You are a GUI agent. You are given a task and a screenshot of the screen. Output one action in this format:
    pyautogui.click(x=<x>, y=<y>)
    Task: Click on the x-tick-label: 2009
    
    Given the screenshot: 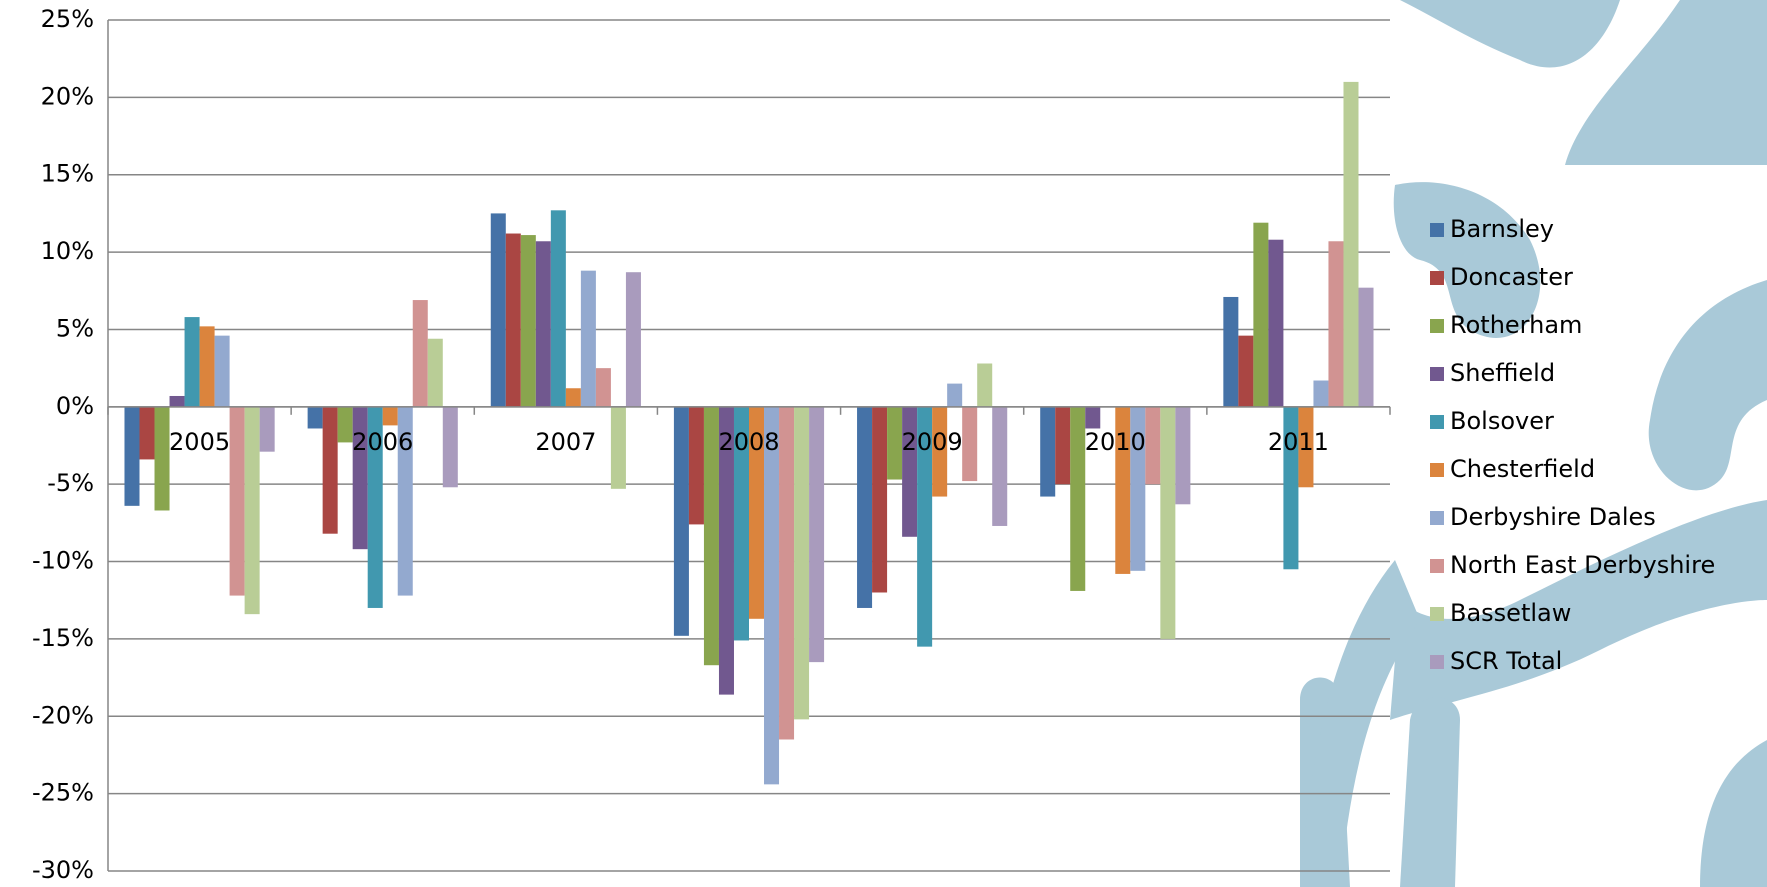 What is the action you would take?
    pyautogui.click(x=932, y=442)
    